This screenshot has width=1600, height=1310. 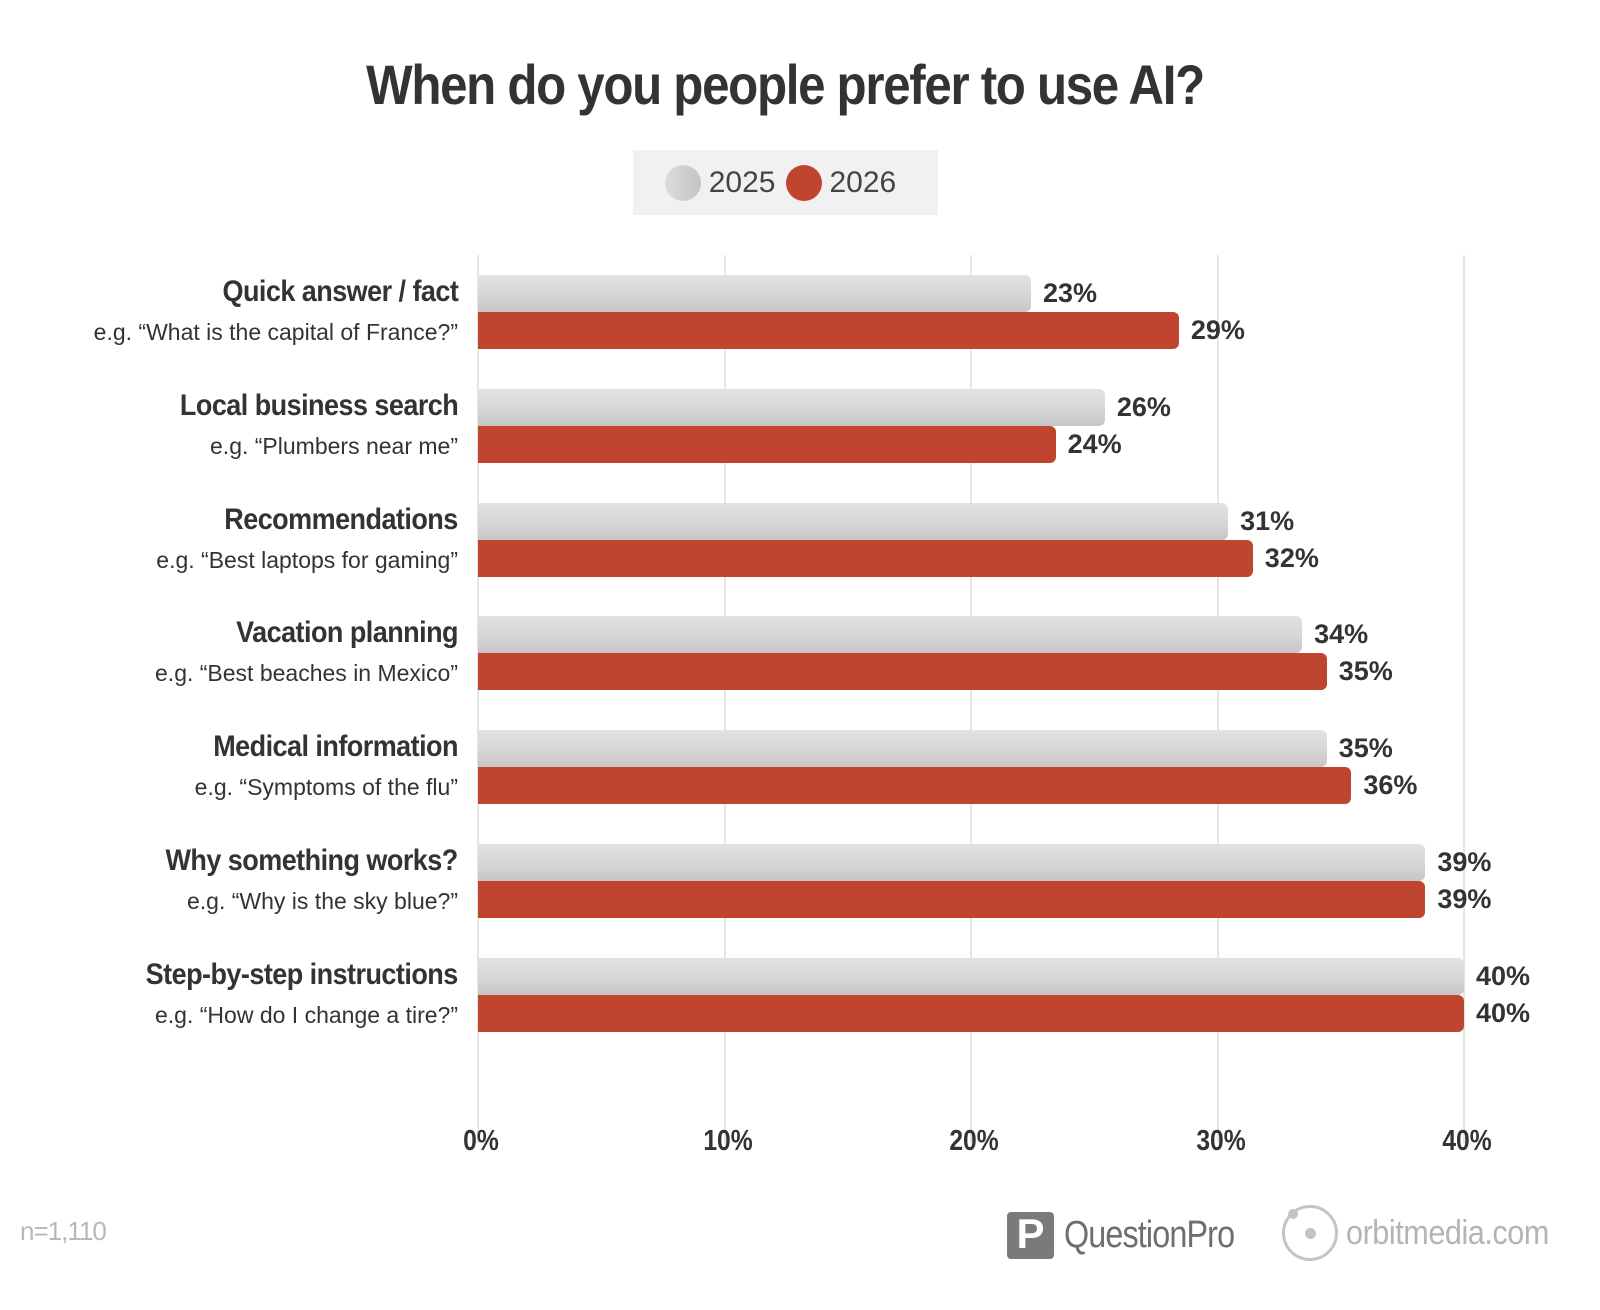 What do you see at coordinates (1149, 1235) in the screenshot?
I see `questionpro-wordmark: QuestionPro` at bounding box center [1149, 1235].